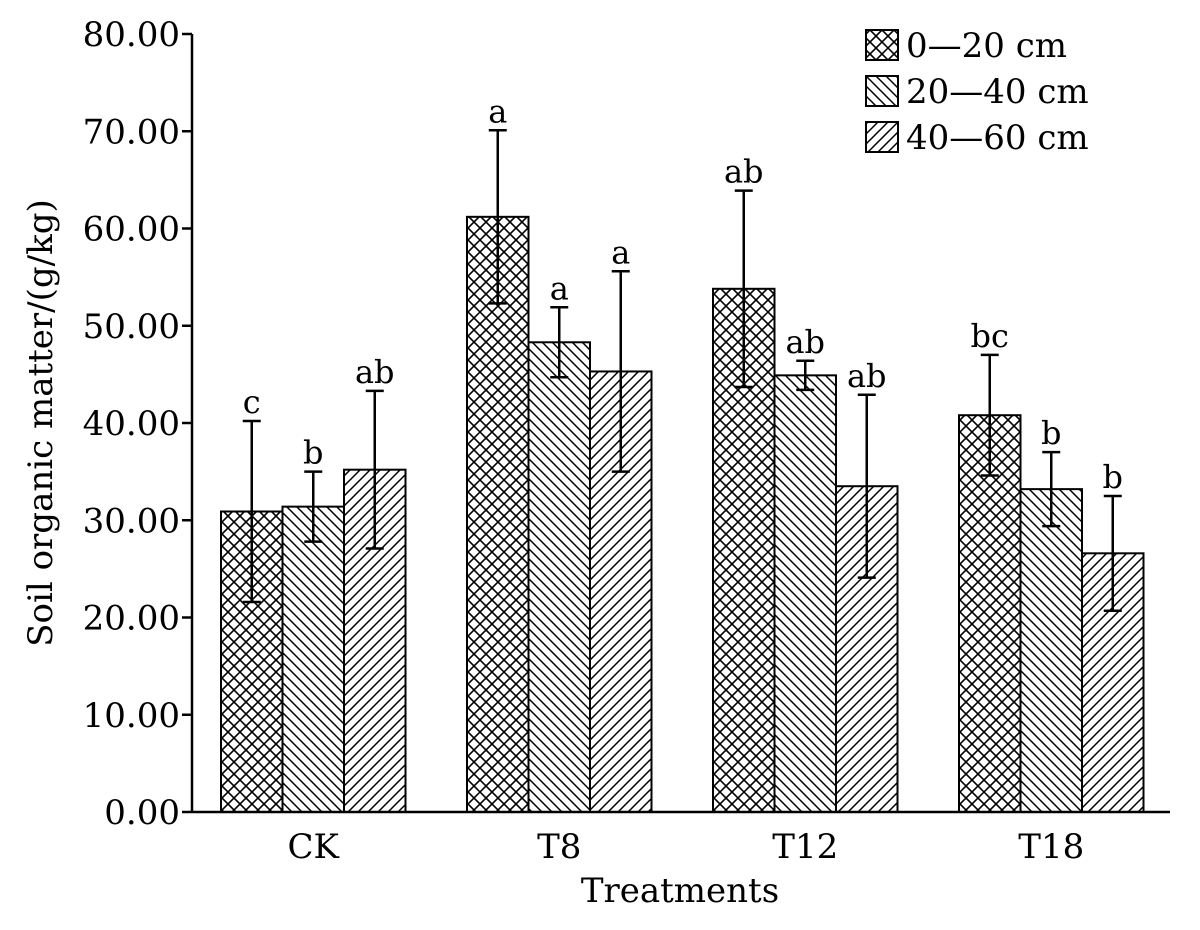  Describe the element at coordinates (680, 891) in the screenshot. I see `x-axis-title: Treatments` at that location.